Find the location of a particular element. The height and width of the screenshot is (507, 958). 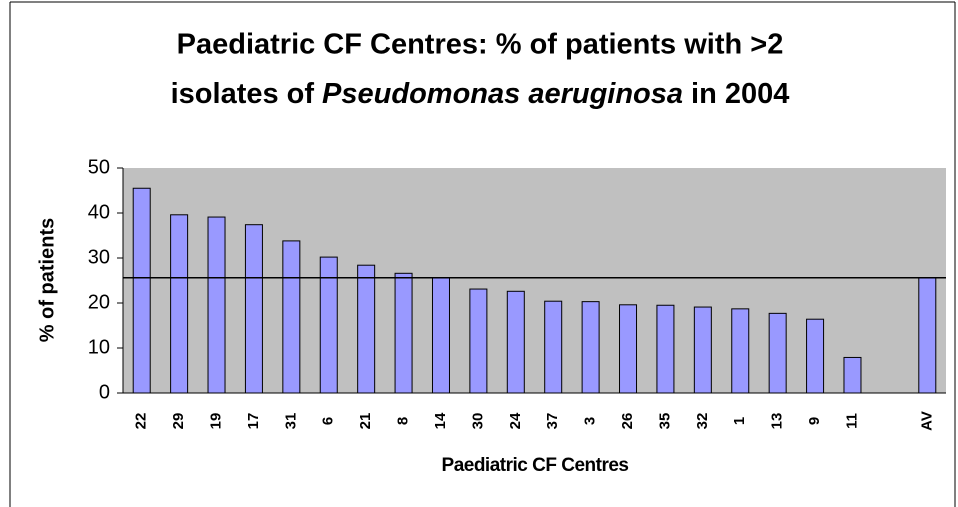

x-tick-label: 21 is located at coordinates (365, 421).